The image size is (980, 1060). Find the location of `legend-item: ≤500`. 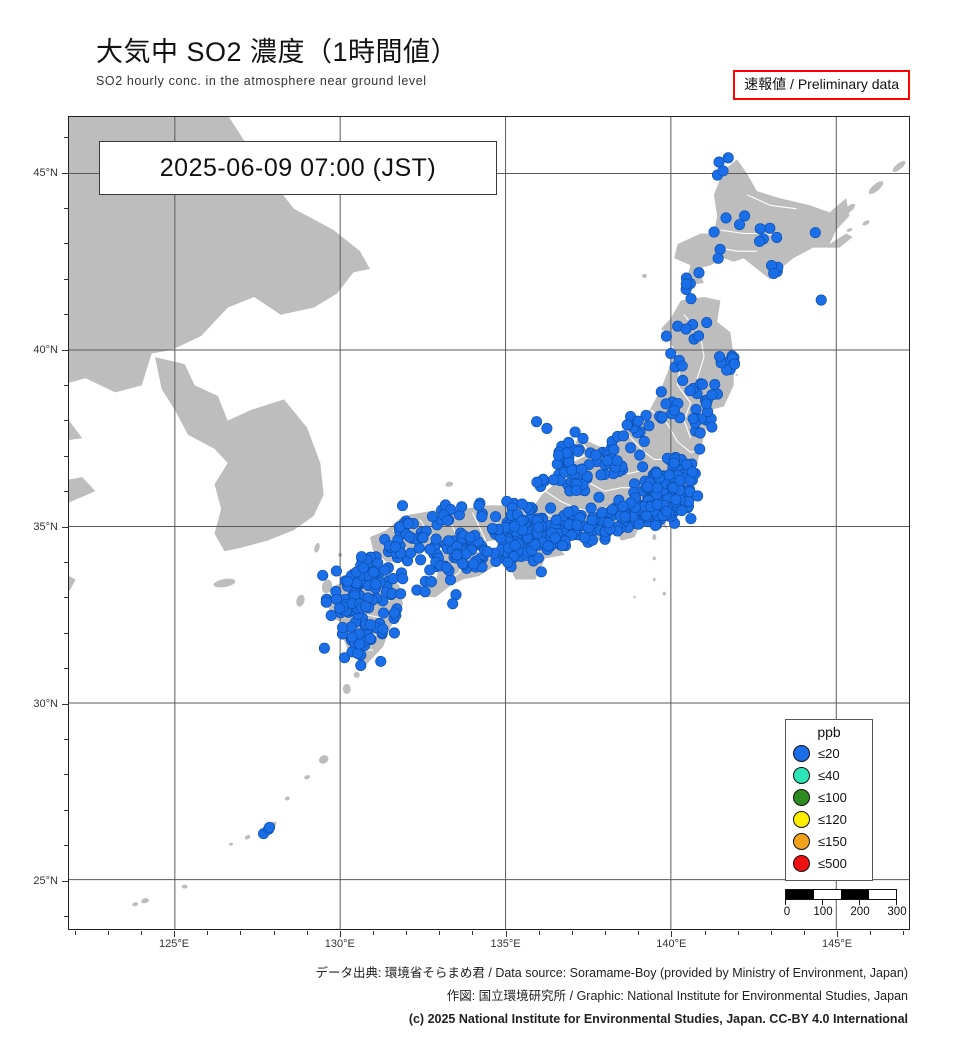

legend-item: ≤500 is located at coordinates (829, 864).